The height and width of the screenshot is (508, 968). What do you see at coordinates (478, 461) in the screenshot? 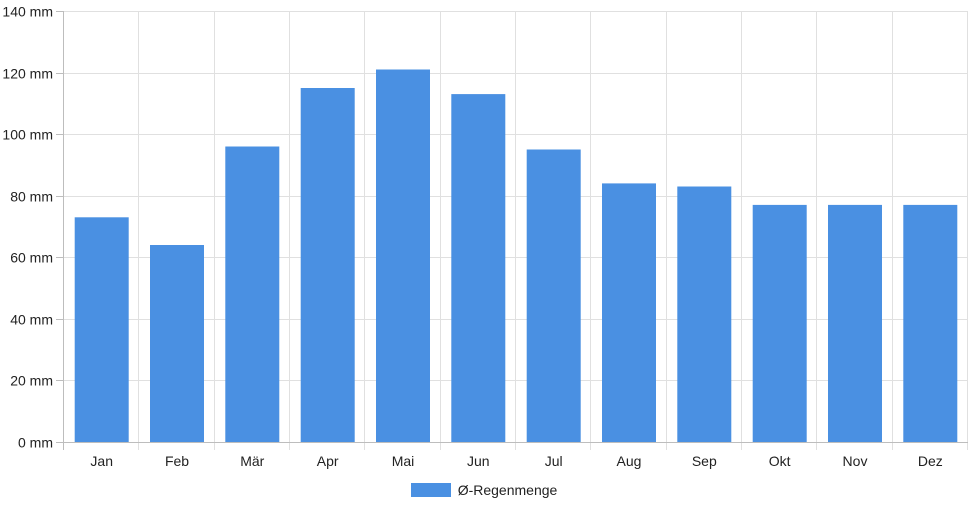
I see `x-tick-label: Jun` at bounding box center [478, 461].